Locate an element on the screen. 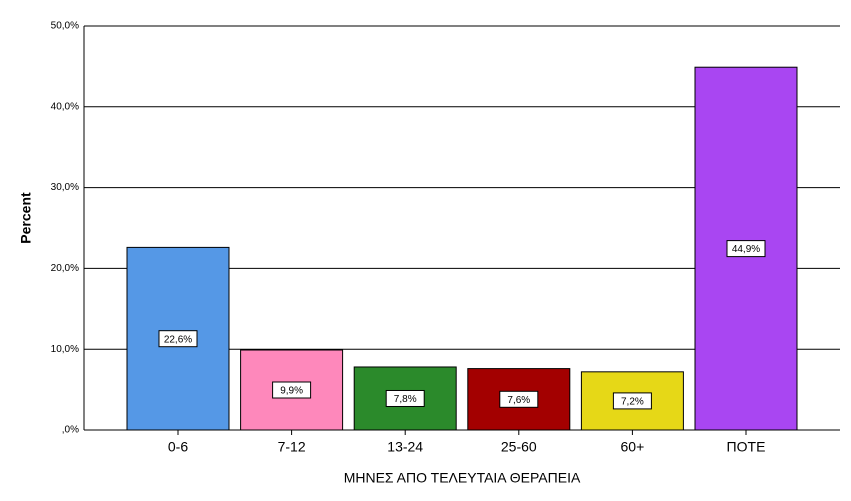 This screenshot has width=851, height=501. value-label: 7,6% is located at coordinates (518, 400).